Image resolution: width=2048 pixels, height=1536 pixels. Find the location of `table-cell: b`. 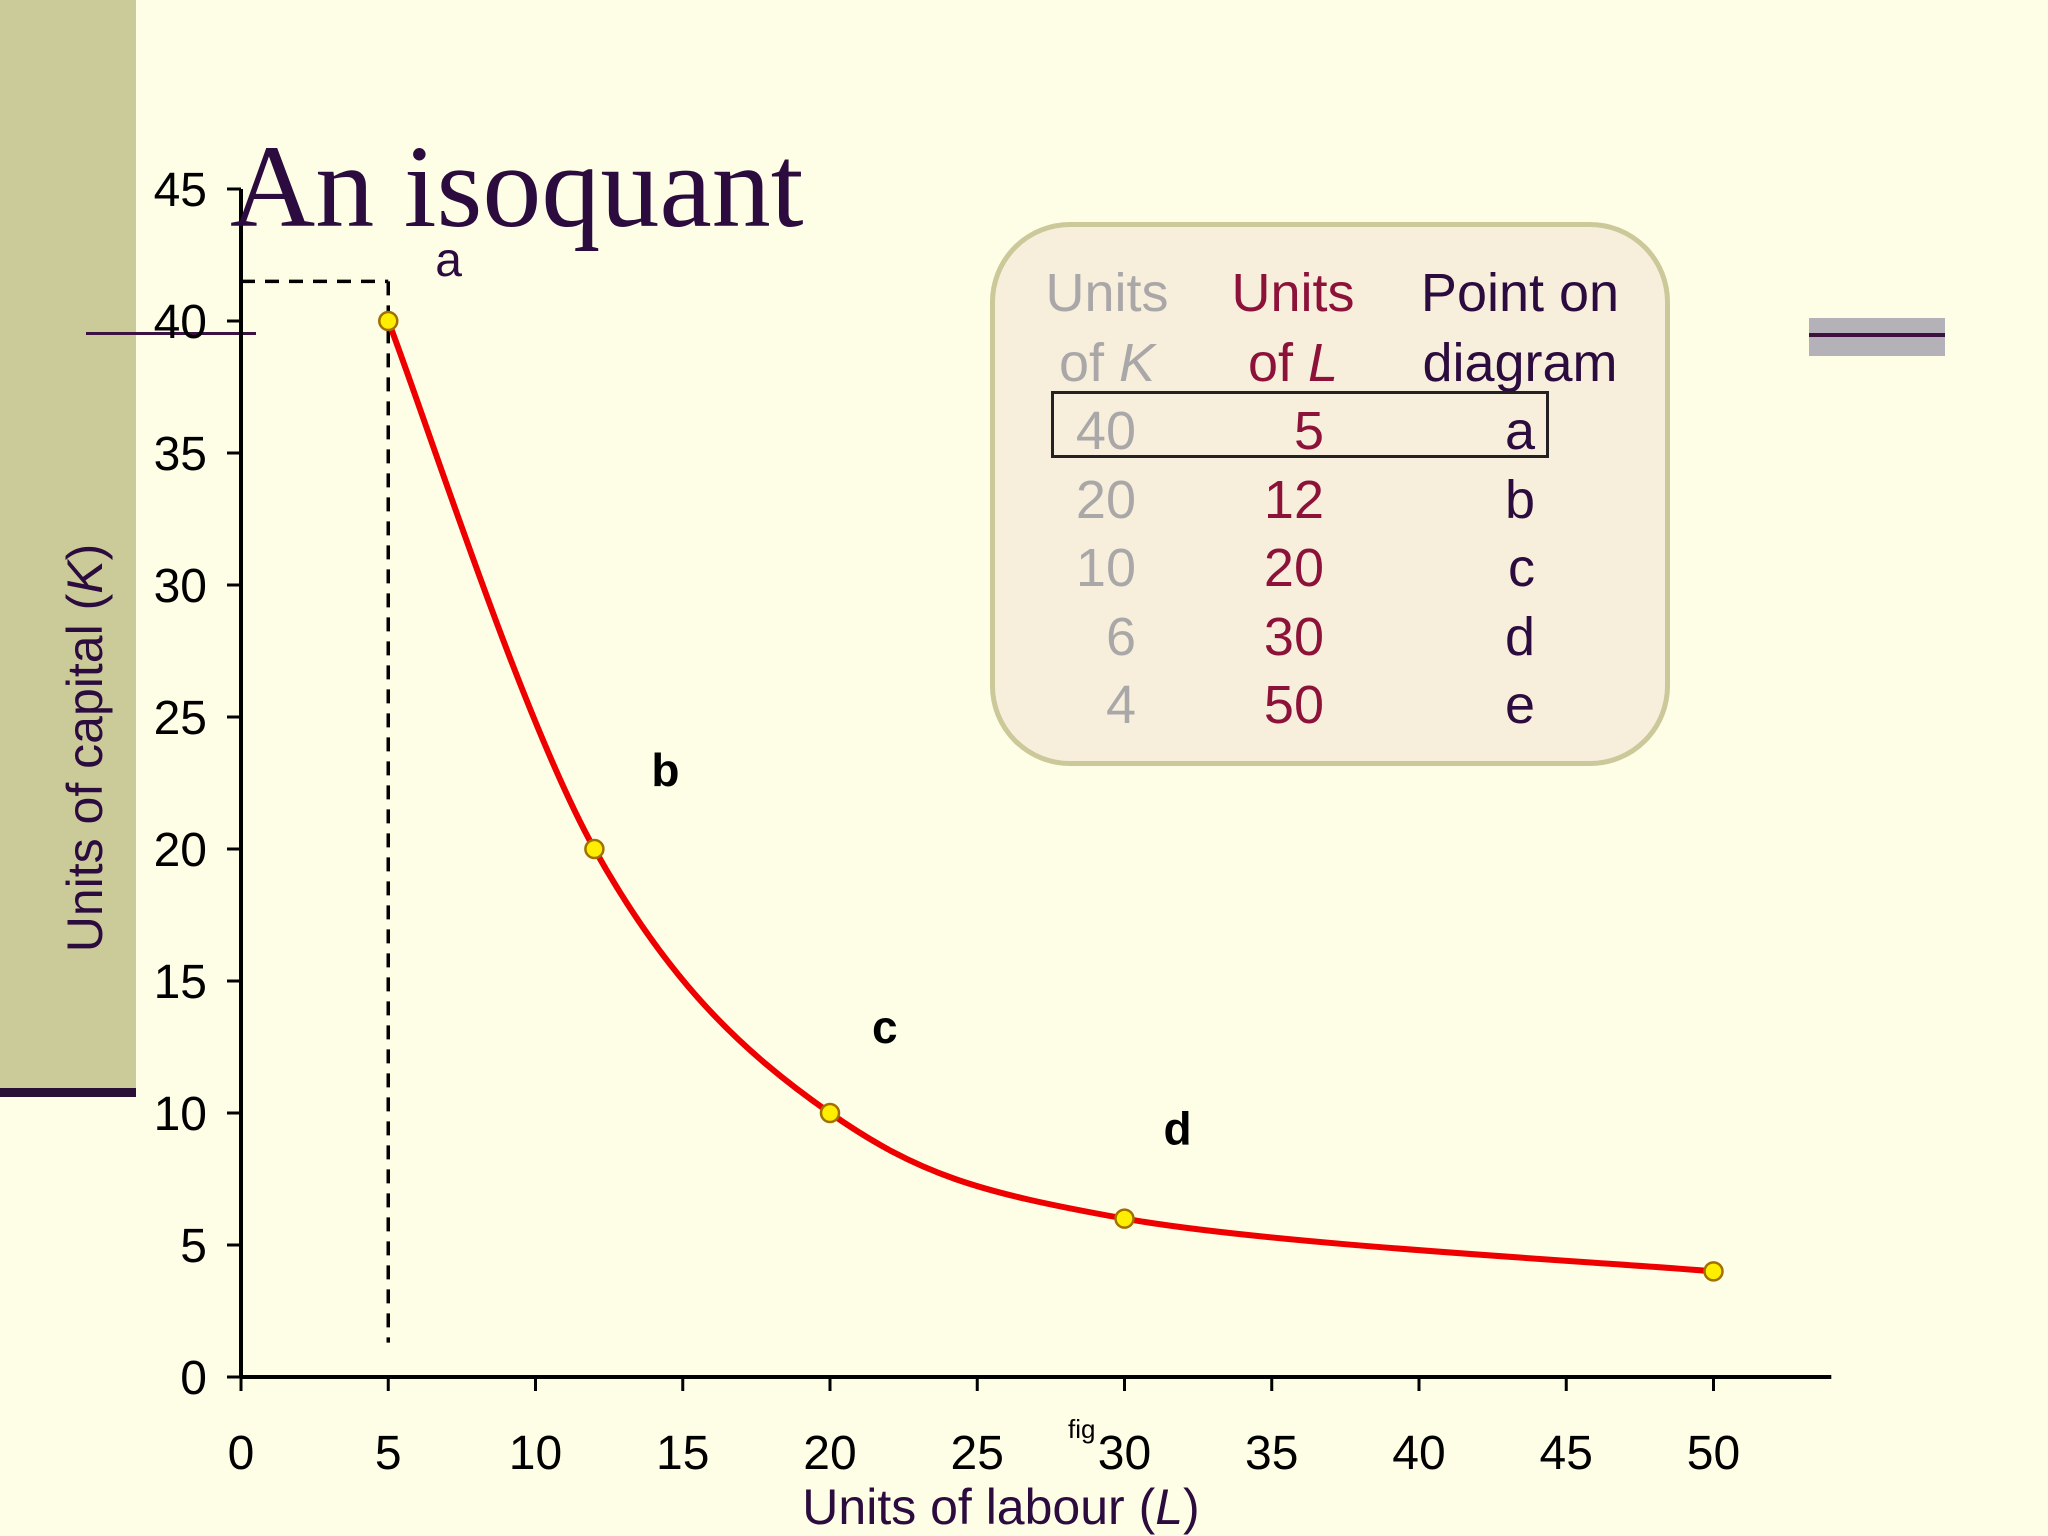

table-cell: b is located at coordinates (1519, 499).